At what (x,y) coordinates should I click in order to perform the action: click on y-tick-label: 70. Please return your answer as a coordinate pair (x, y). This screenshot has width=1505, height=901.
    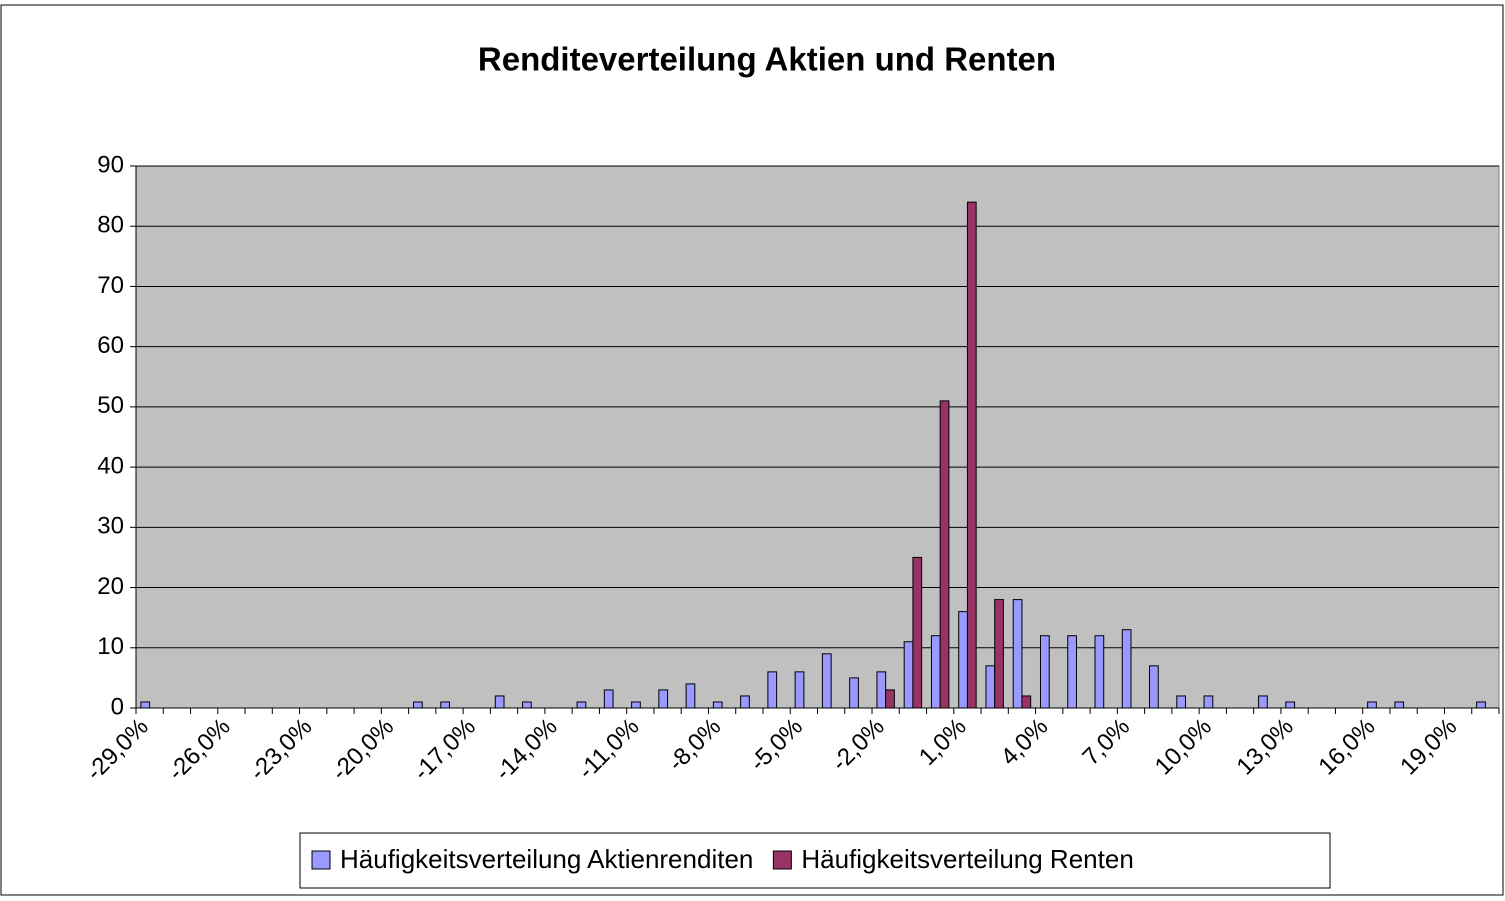
    Looking at the image, I should click on (110, 285).